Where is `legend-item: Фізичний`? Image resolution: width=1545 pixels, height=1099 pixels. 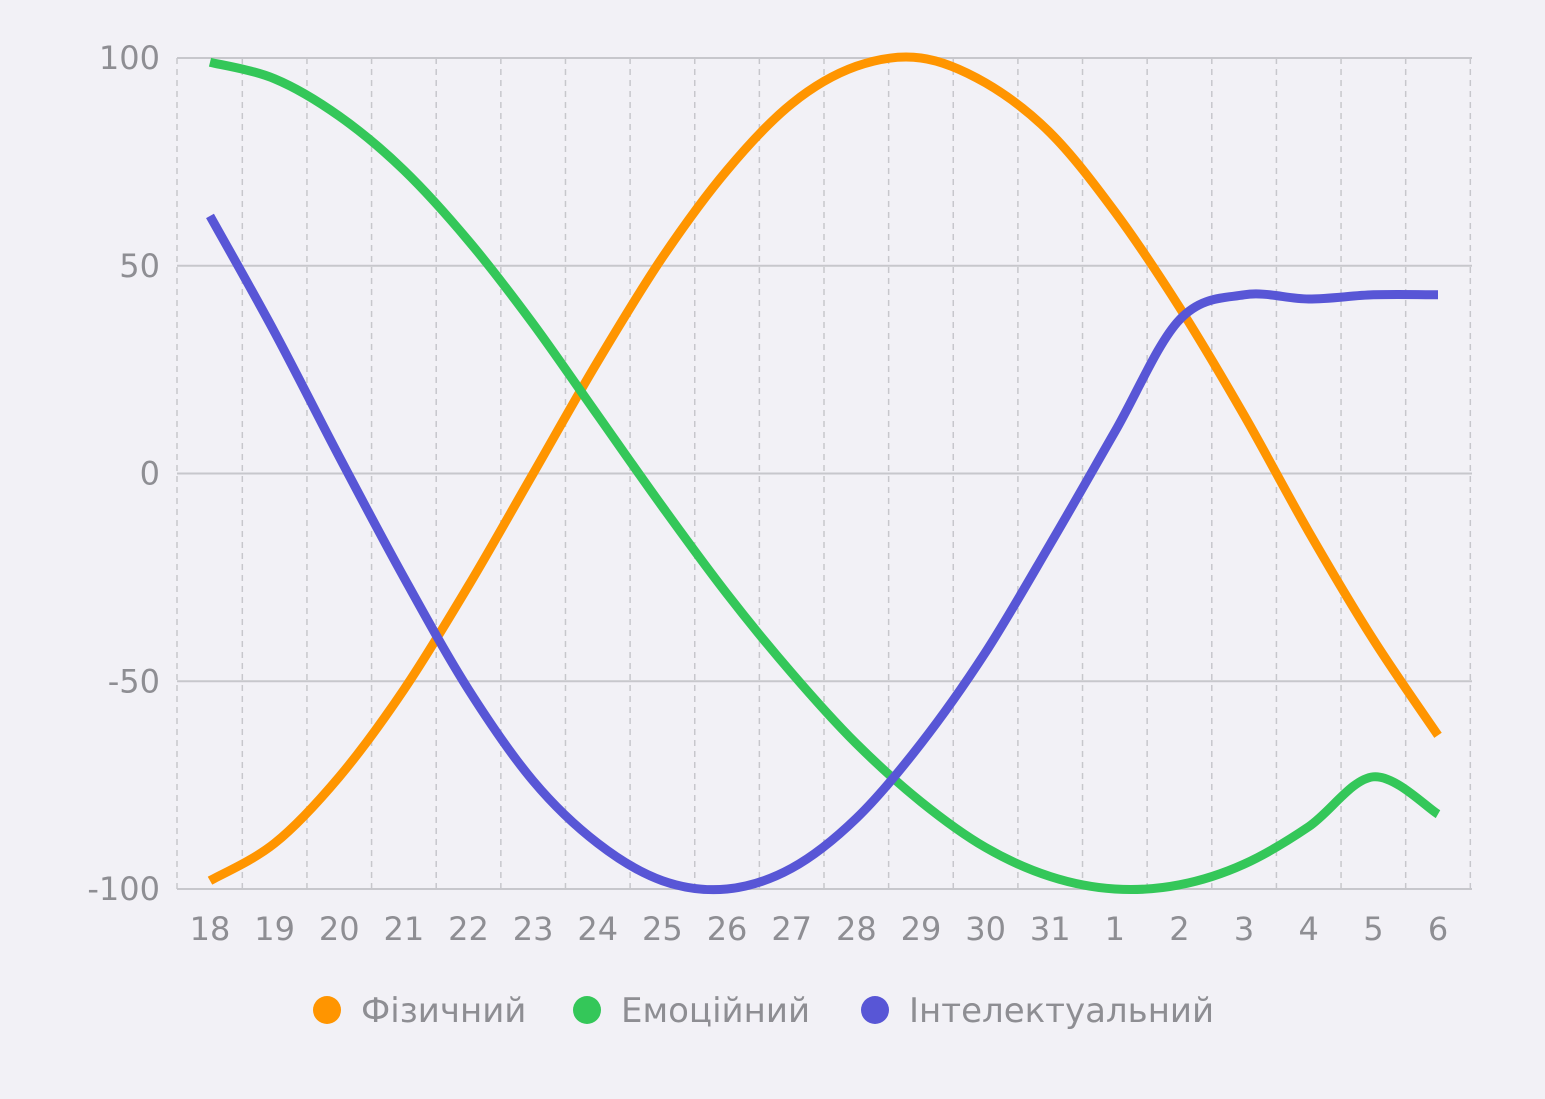 legend-item: Фізичний is located at coordinates (419, 1011).